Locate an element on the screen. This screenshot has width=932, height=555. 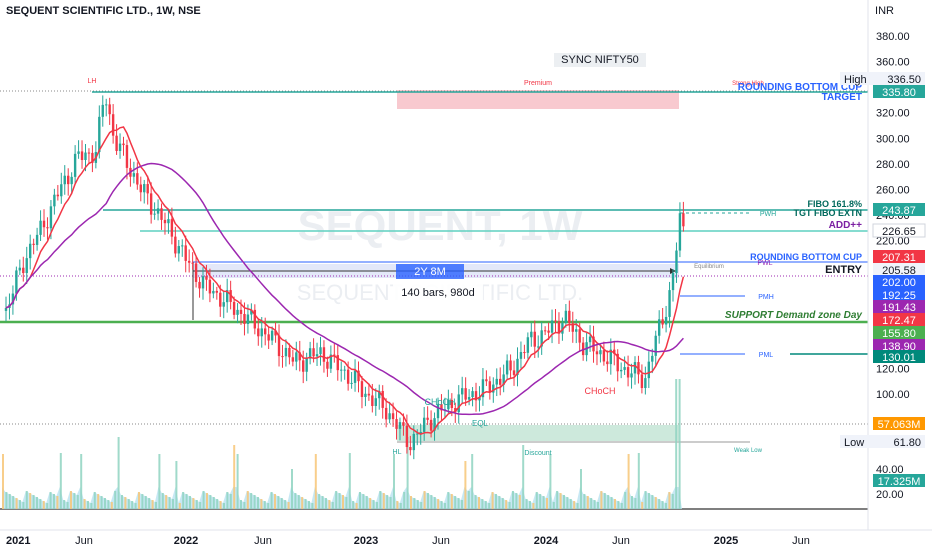
price-tag-value: 226.65 is located at coordinates (899, 232).